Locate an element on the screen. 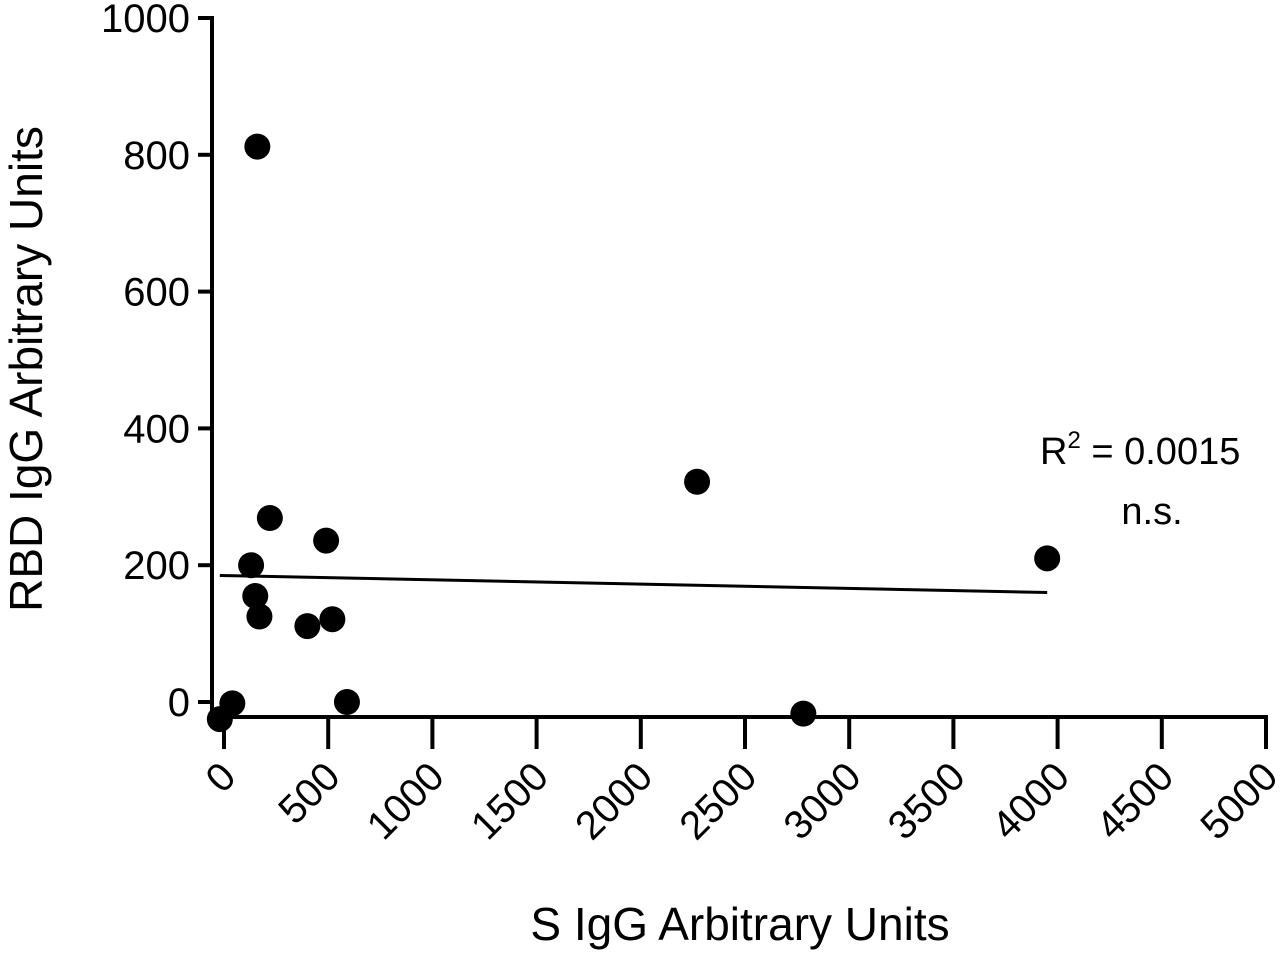 The width and height of the screenshot is (1280, 957). x-tick-label-5000: 5000 is located at coordinates (1236, 801).